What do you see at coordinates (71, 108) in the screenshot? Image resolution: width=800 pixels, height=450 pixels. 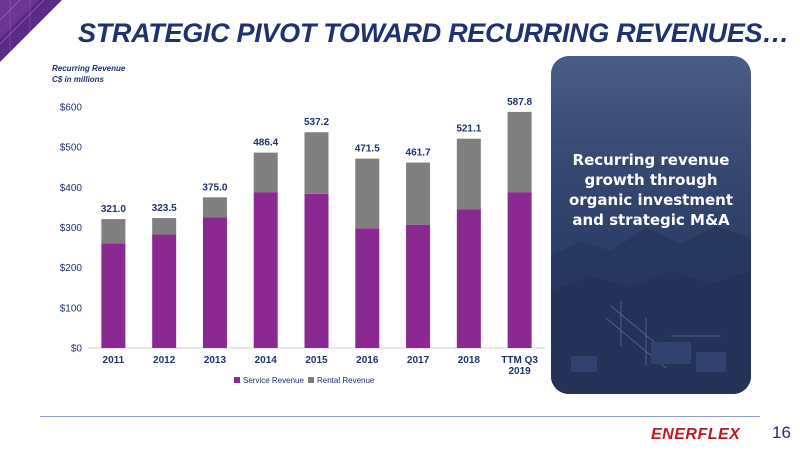 I see `y-tick-label: $600` at bounding box center [71, 108].